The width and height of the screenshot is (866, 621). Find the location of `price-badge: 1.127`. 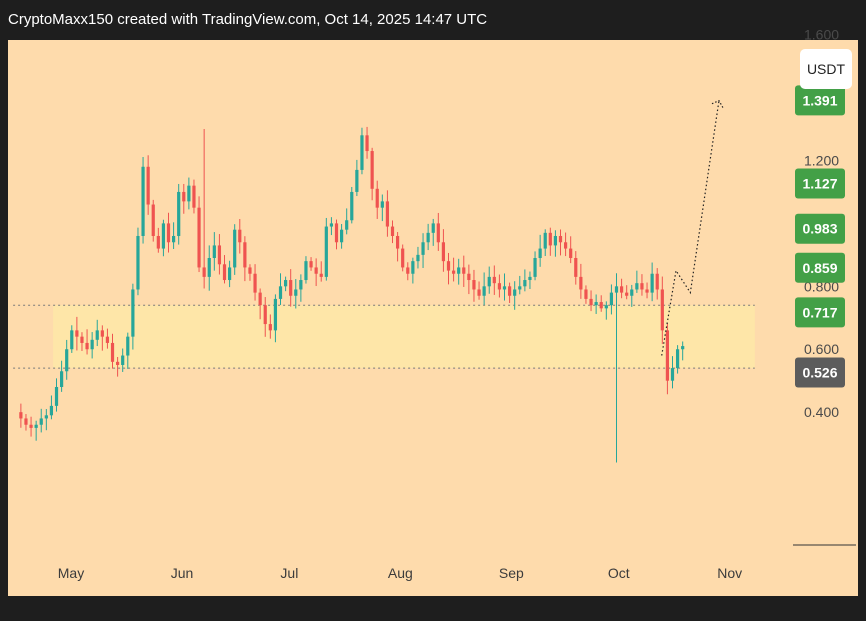

price-badge: 1.127 is located at coordinates (820, 183).